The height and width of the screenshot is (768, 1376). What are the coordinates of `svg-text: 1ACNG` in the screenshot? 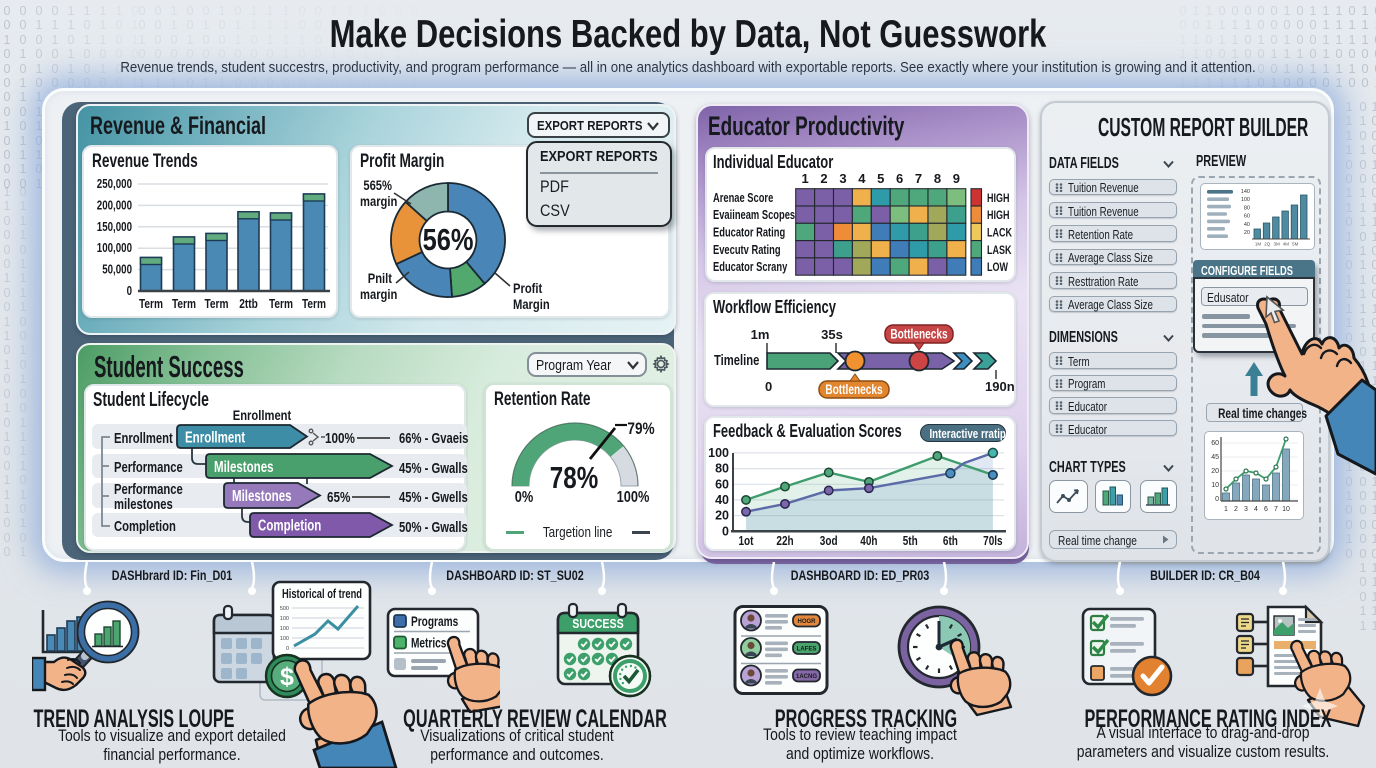 It's located at (806, 677).